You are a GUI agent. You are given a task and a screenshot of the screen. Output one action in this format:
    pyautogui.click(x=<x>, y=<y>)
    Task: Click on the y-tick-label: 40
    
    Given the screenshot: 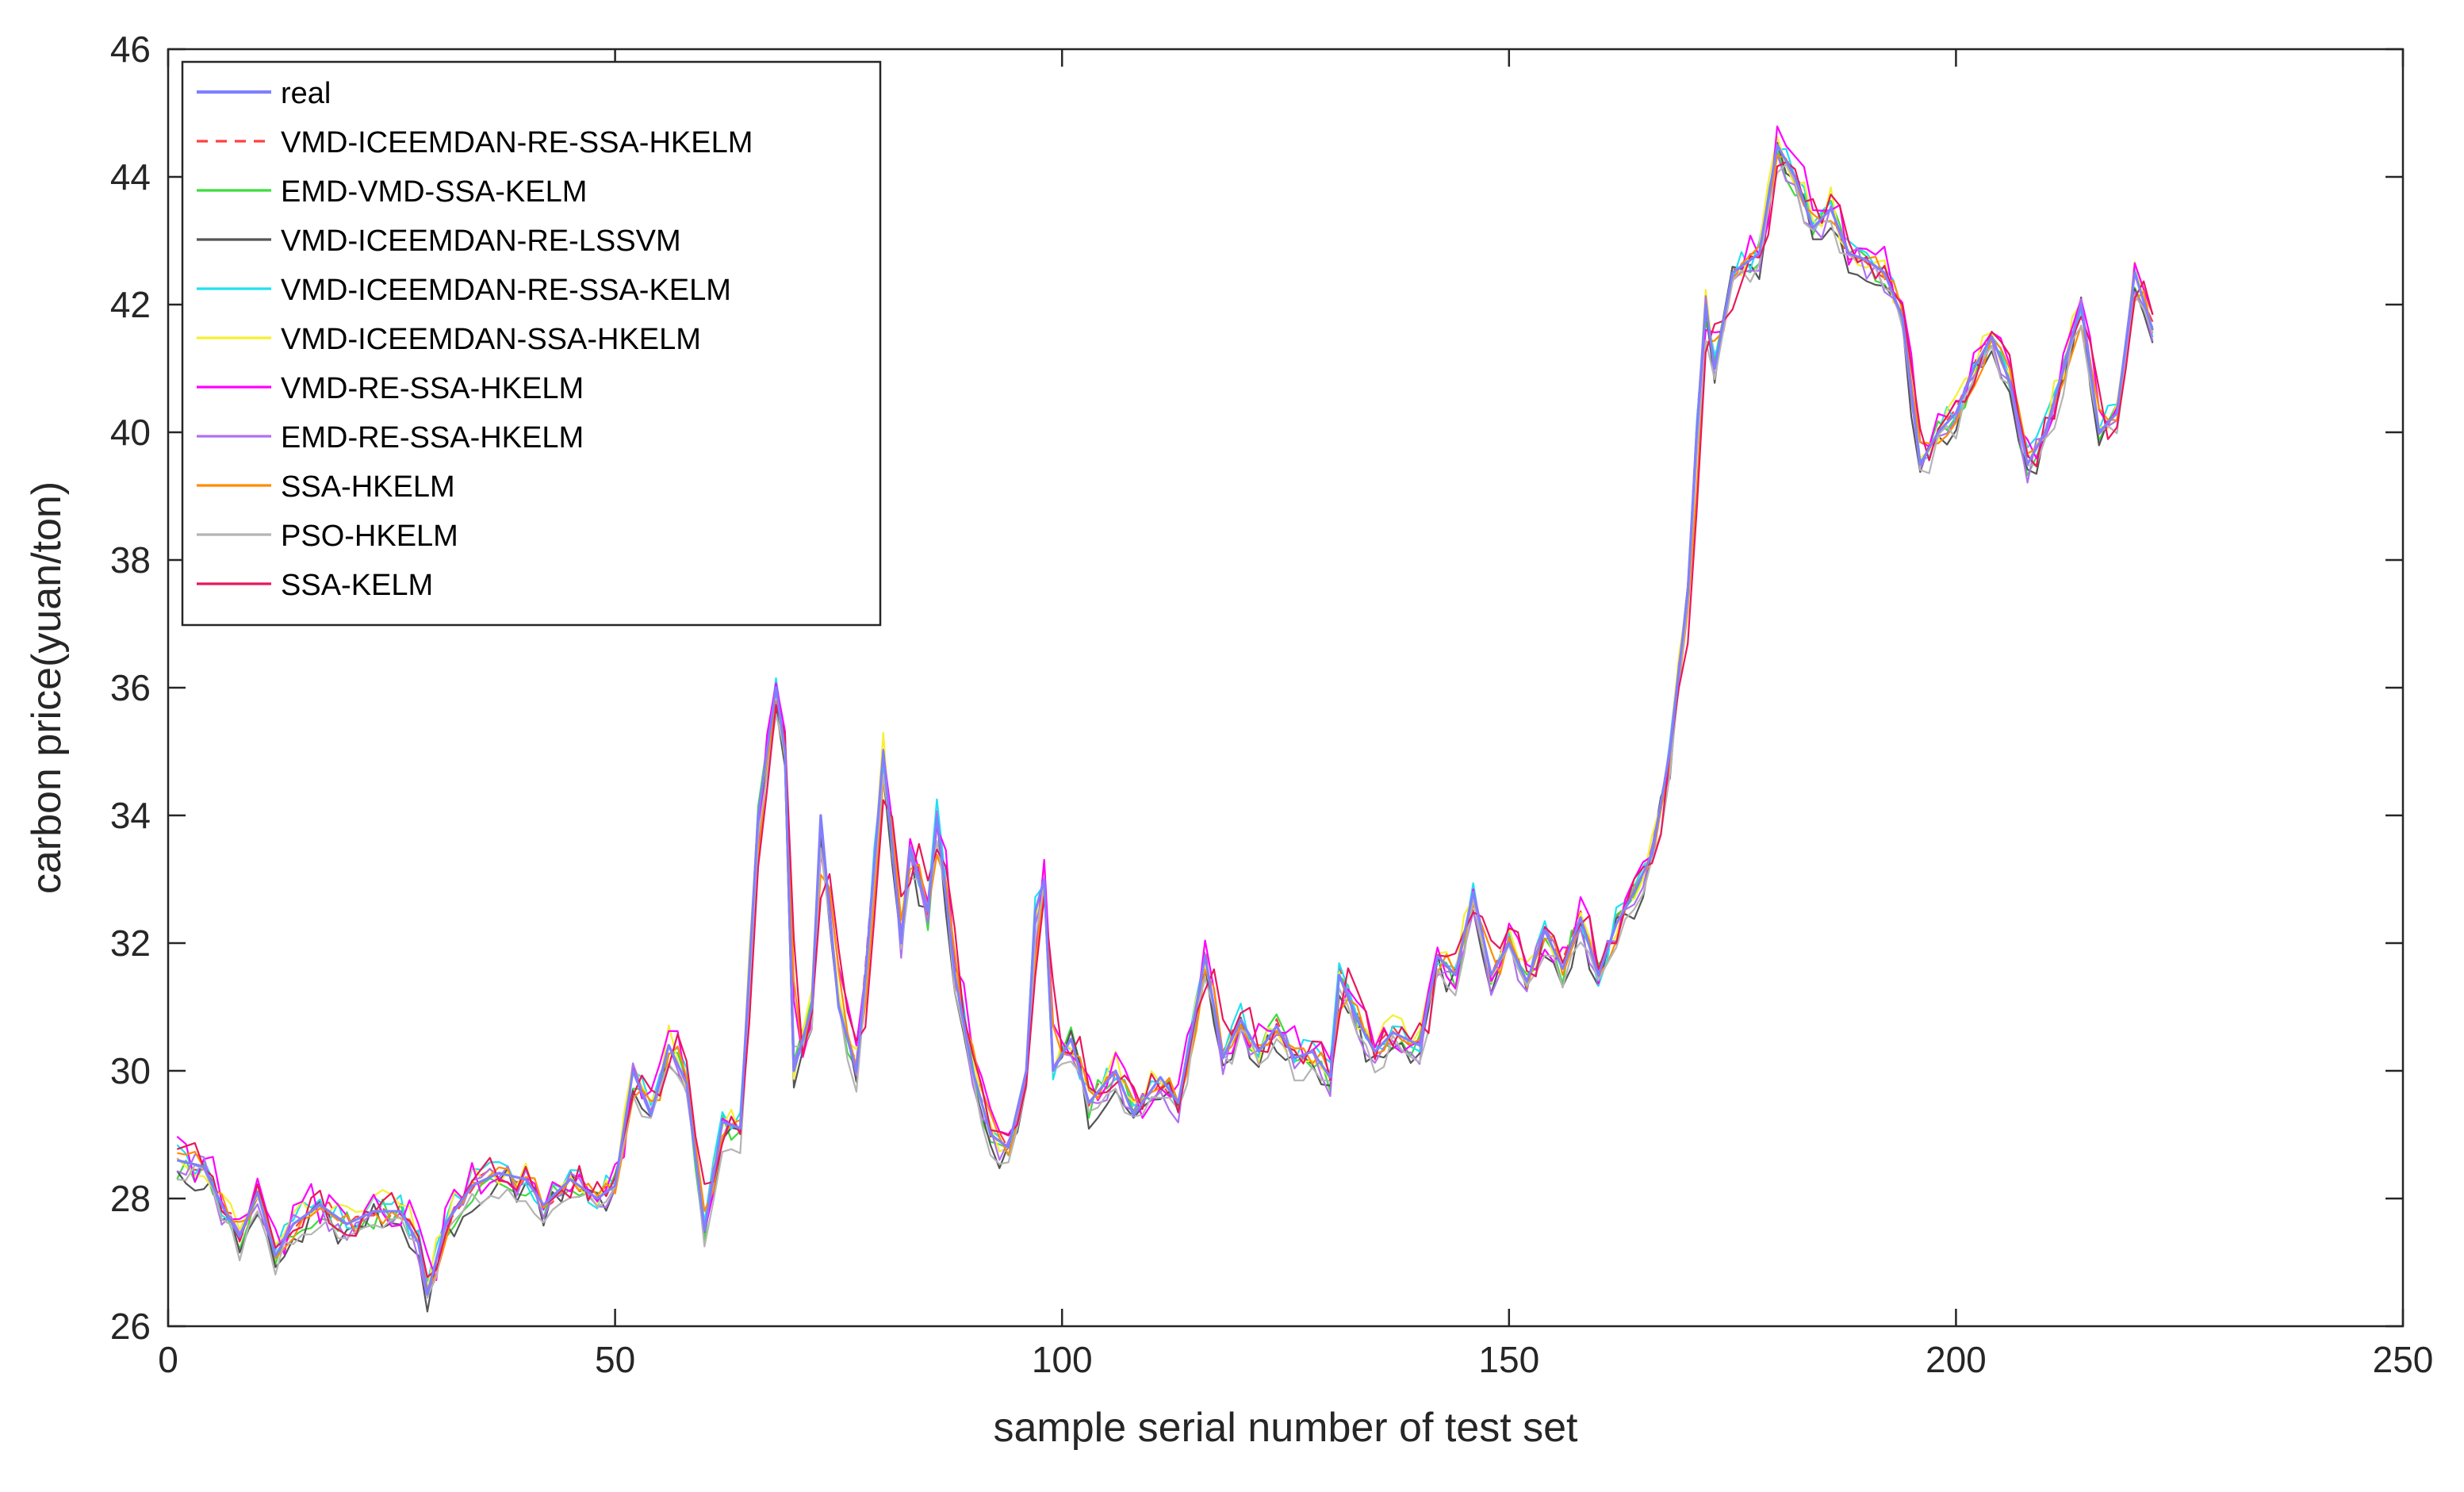 What is the action you would take?
    pyautogui.click(x=130, y=432)
    